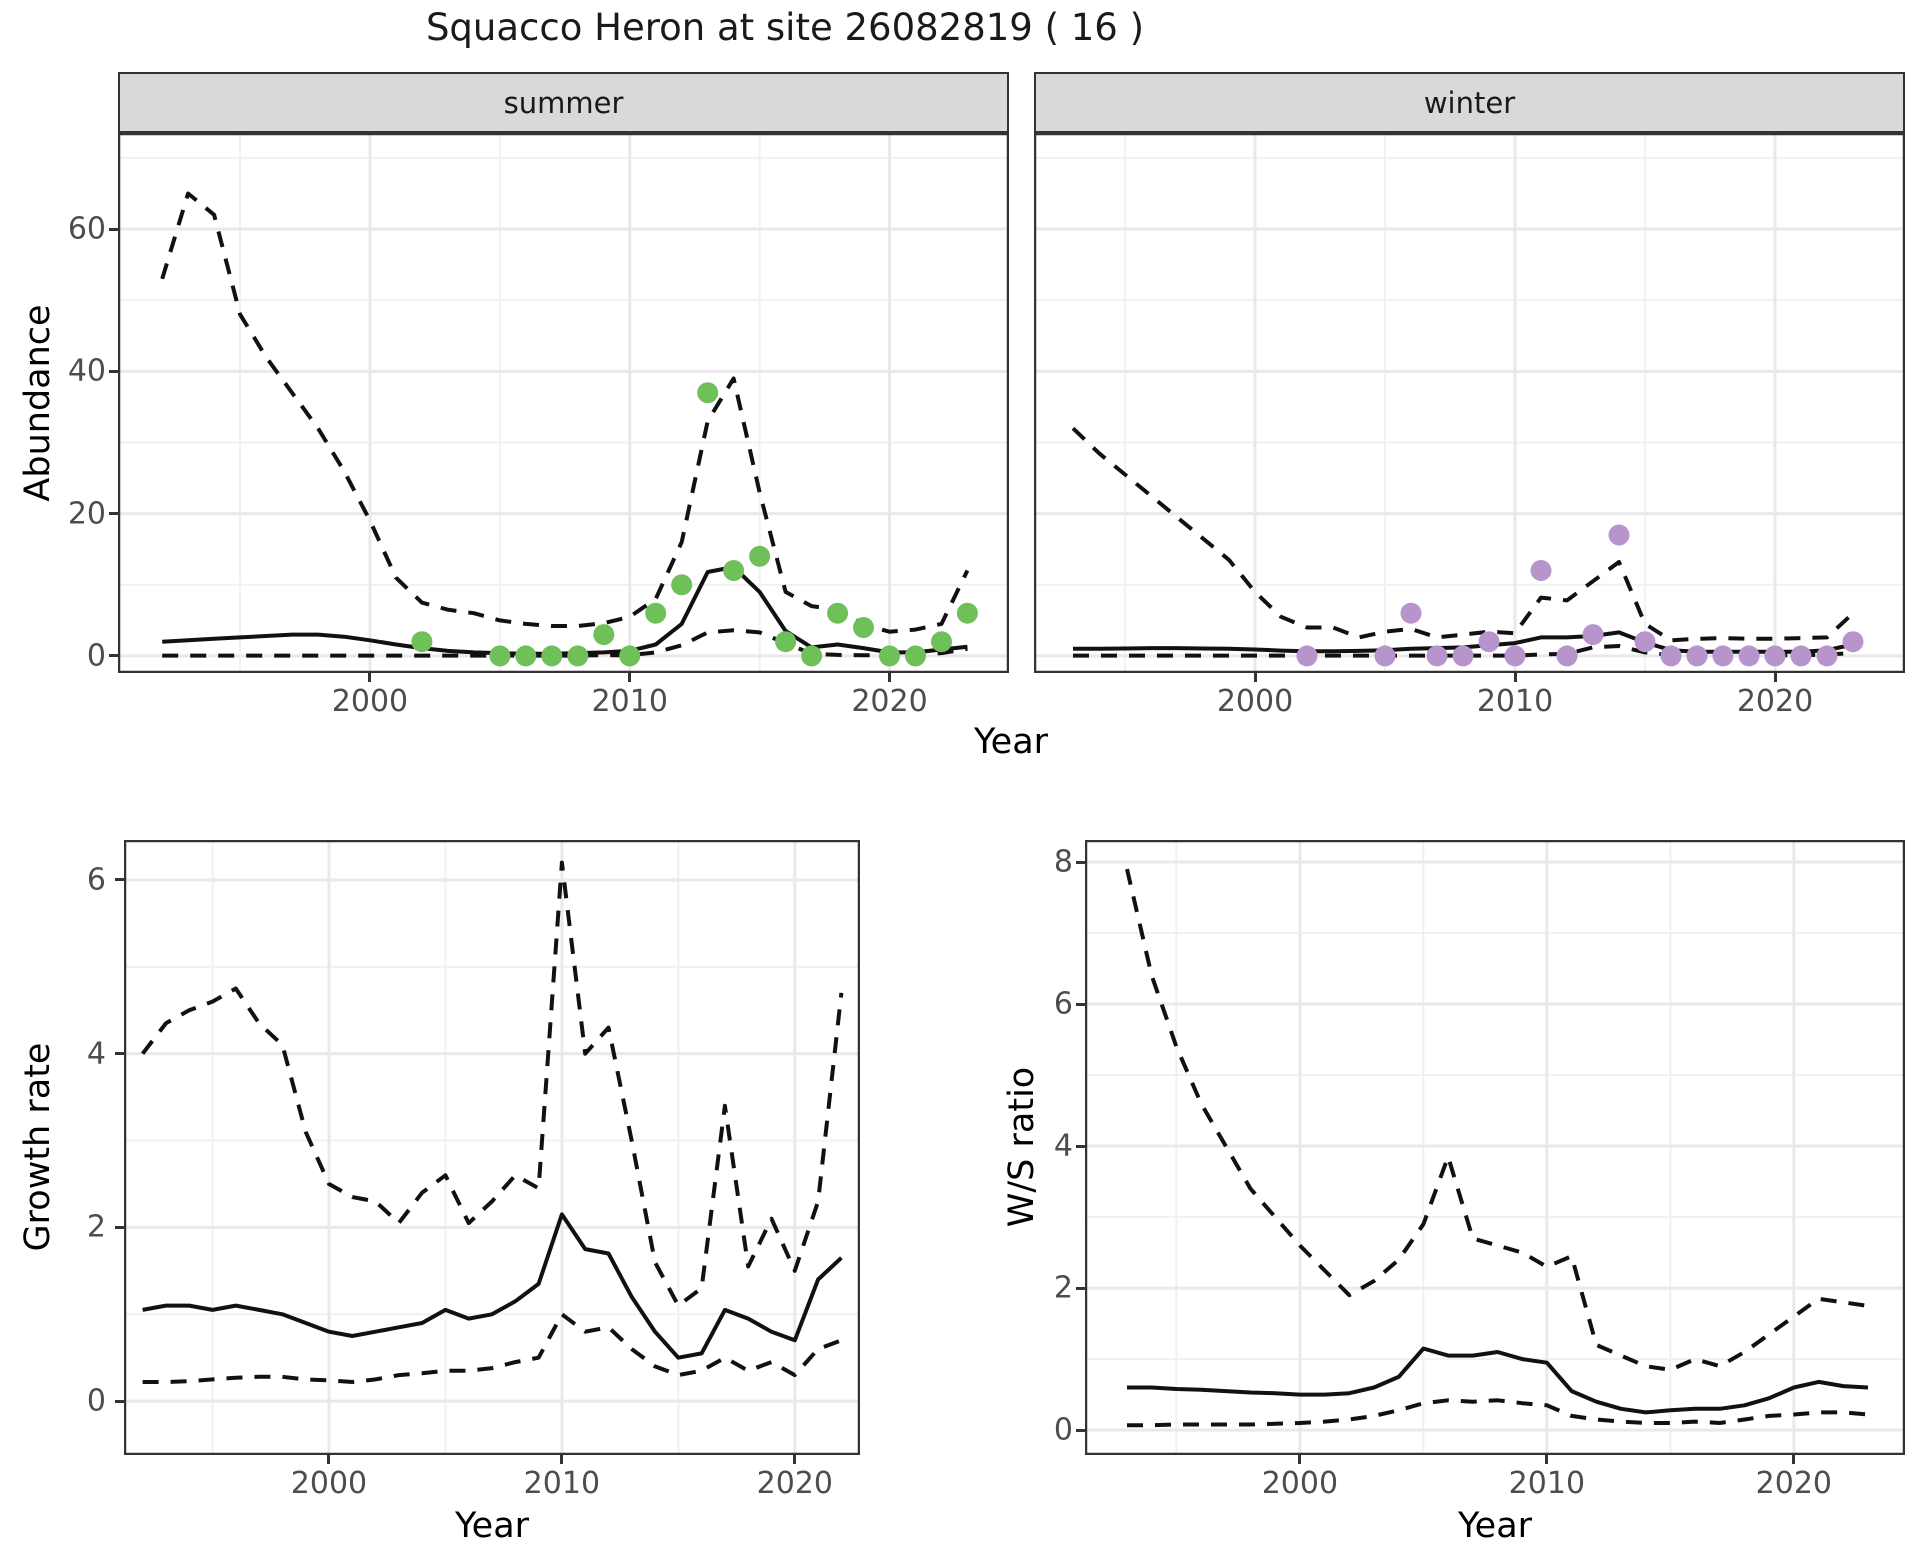 The image size is (1920, 1560). I want to click on facet-strip-winter: winter, so click(1469, 102).